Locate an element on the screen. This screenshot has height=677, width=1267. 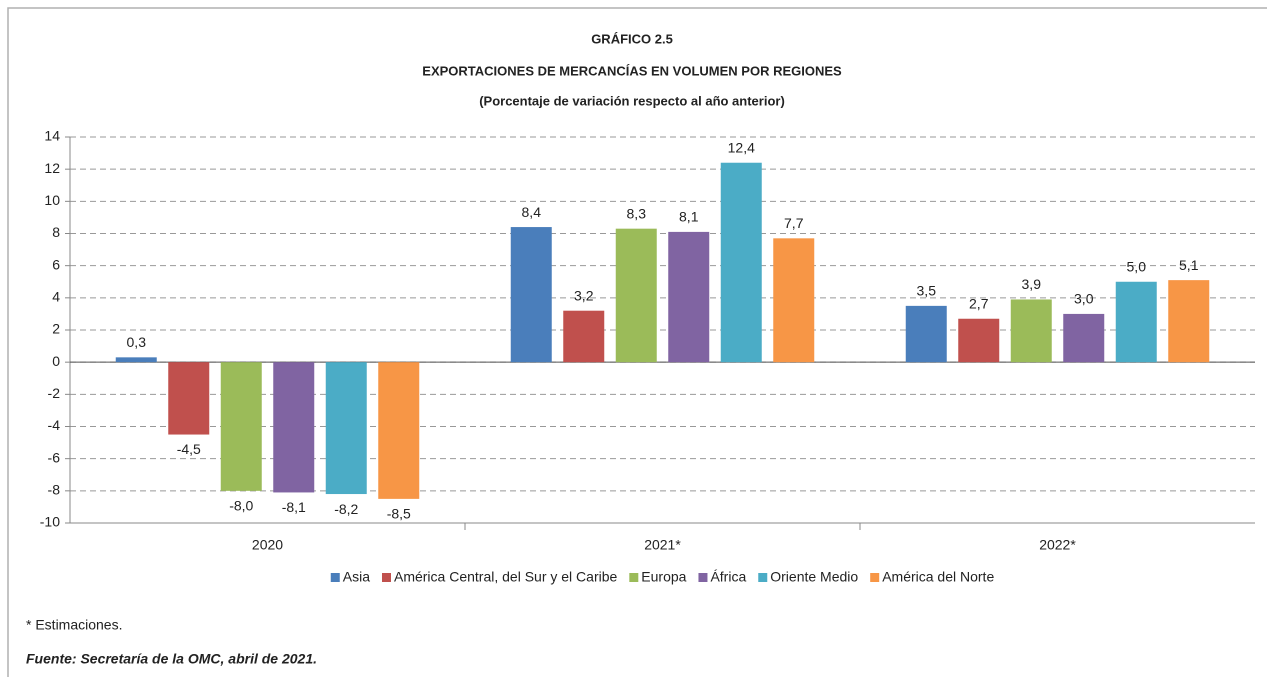
legend-label: Europa is located at coordinates (663, 577).